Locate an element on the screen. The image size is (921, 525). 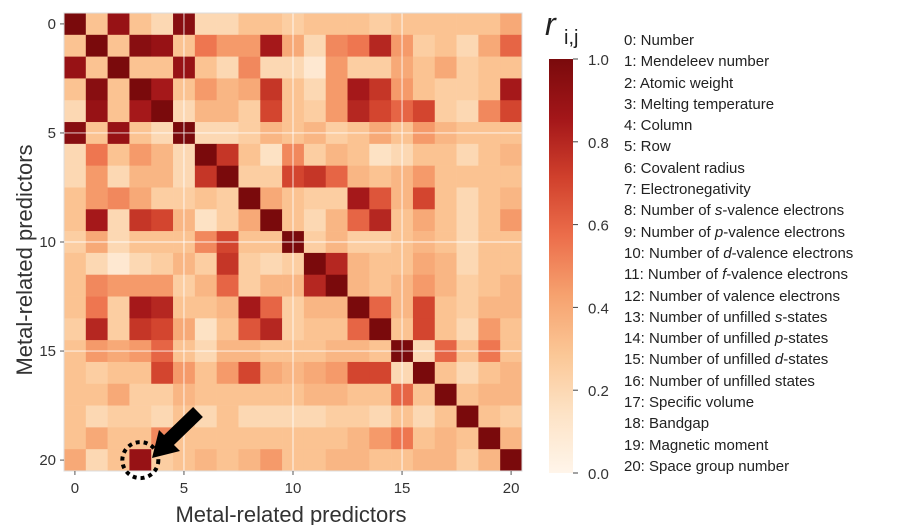
legend-item: 12: Number of valence electrons is located at coordinates (732, 296).